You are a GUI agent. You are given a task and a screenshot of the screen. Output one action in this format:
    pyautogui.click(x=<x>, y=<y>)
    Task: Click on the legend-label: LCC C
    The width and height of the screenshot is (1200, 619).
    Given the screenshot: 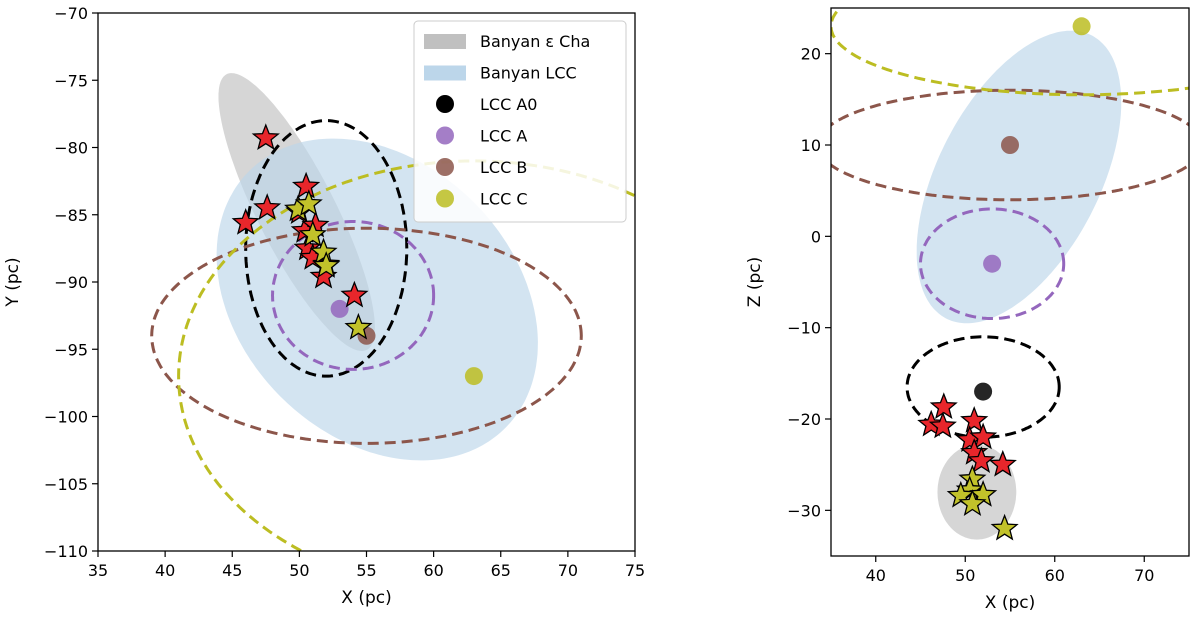 What is the action you would take?
    pyautogui.click(x=504, y=199)
    